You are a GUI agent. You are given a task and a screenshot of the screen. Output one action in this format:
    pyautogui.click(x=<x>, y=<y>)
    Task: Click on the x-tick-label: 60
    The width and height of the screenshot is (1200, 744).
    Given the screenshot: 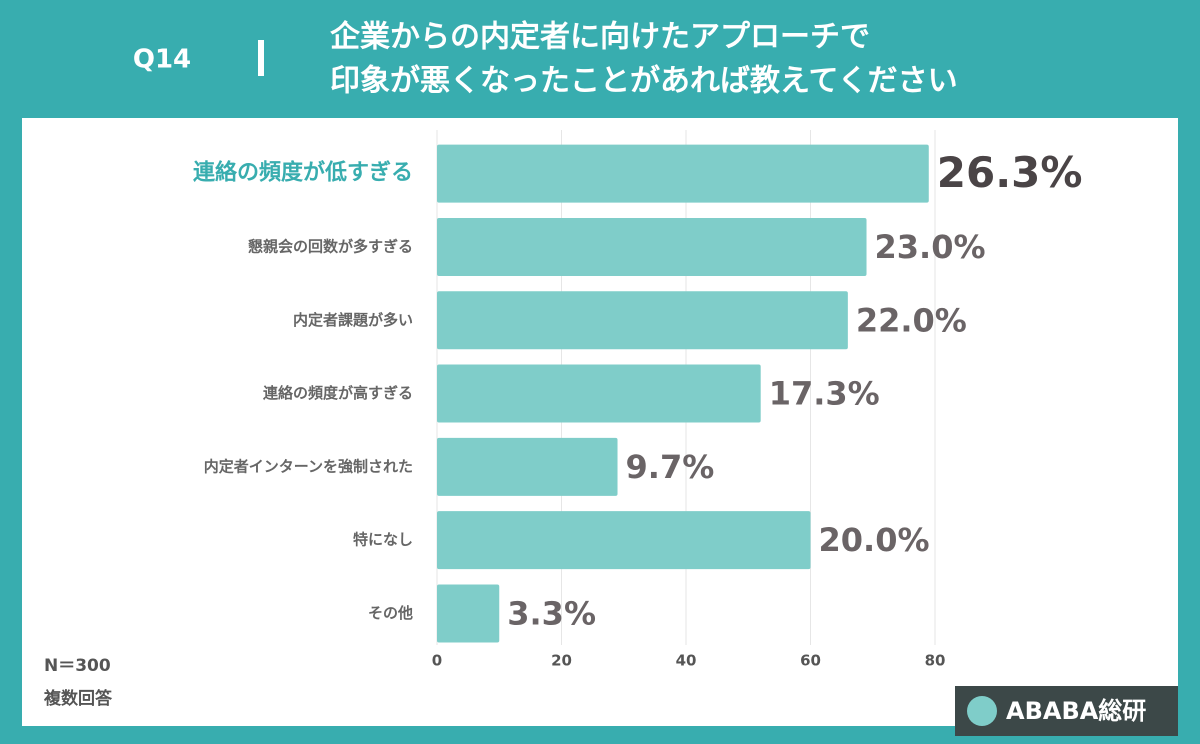 What is the action you would take?
    pyautogui.click(x=810, y=661)
    